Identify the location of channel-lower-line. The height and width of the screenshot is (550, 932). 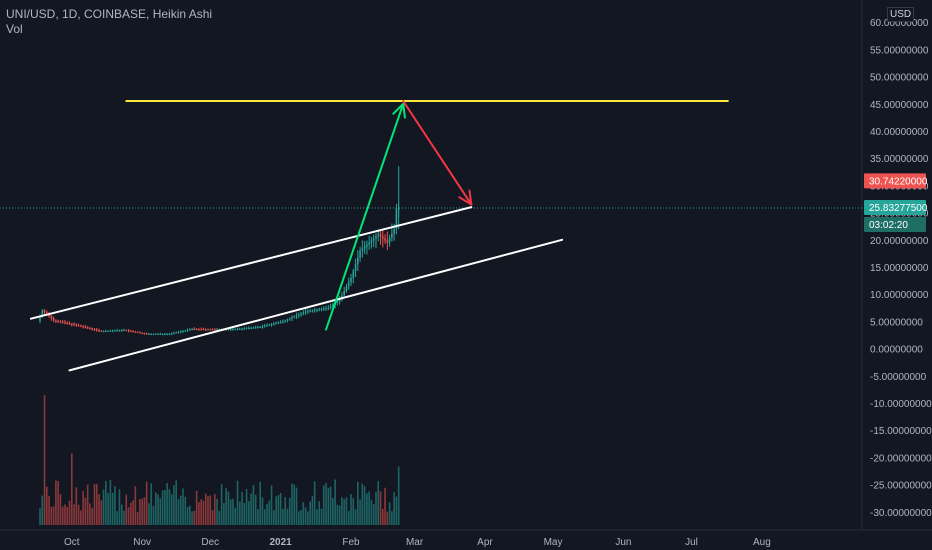
(316, 305).